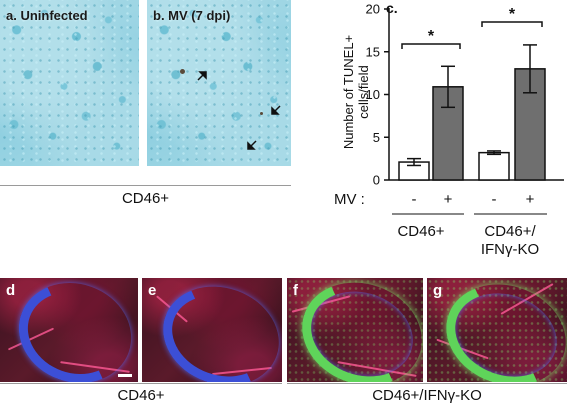 The height and width of the screenshot is (408, 567). I want to click on group-label-ifng-ko-line1: CD46+/, so click(510, 231).